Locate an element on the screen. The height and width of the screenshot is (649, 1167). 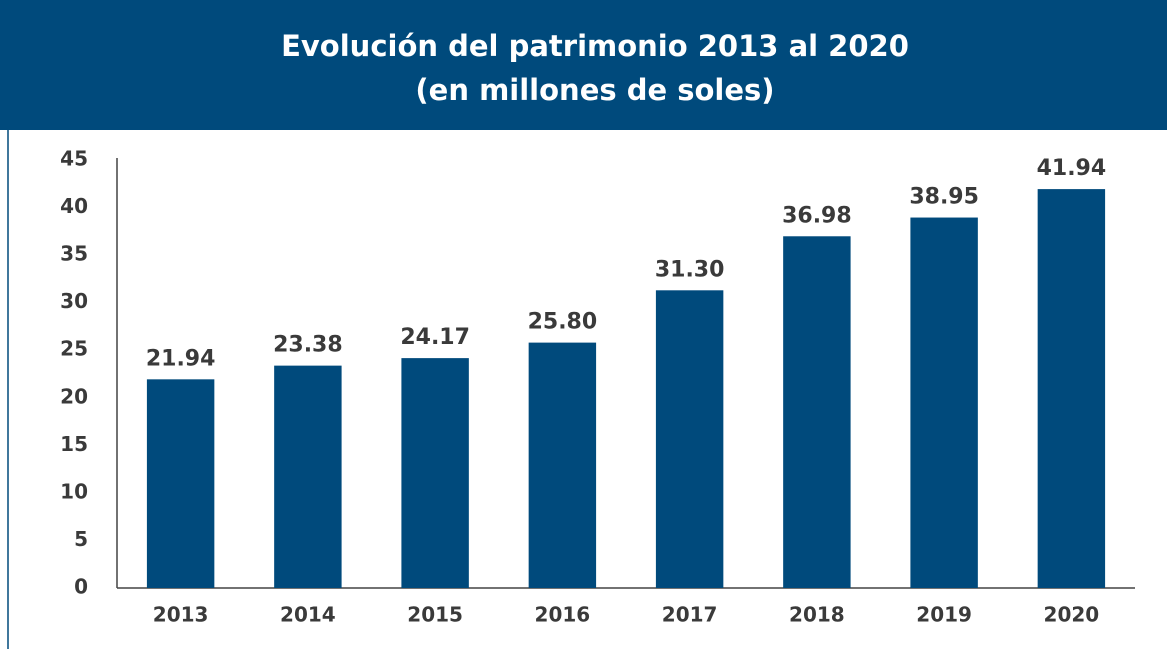
value-label: 25.80 is located at coordinates (563, 322).